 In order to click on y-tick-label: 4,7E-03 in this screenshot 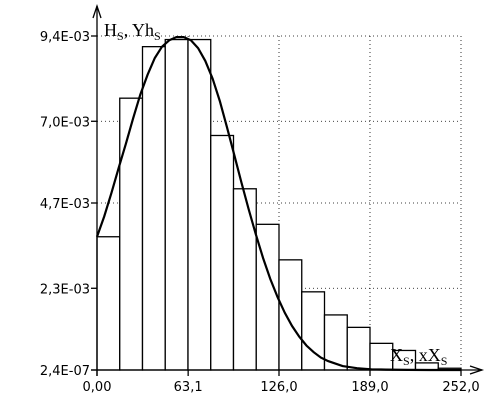, I will do `click(65, 204)`.